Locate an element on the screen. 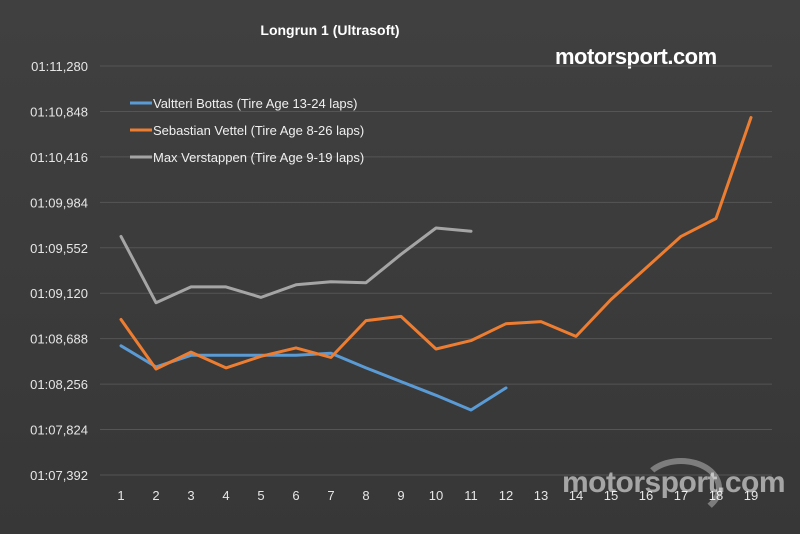 The image size is (800, 534). watermark-swoosh-icon is located at coordinates (681, 488).